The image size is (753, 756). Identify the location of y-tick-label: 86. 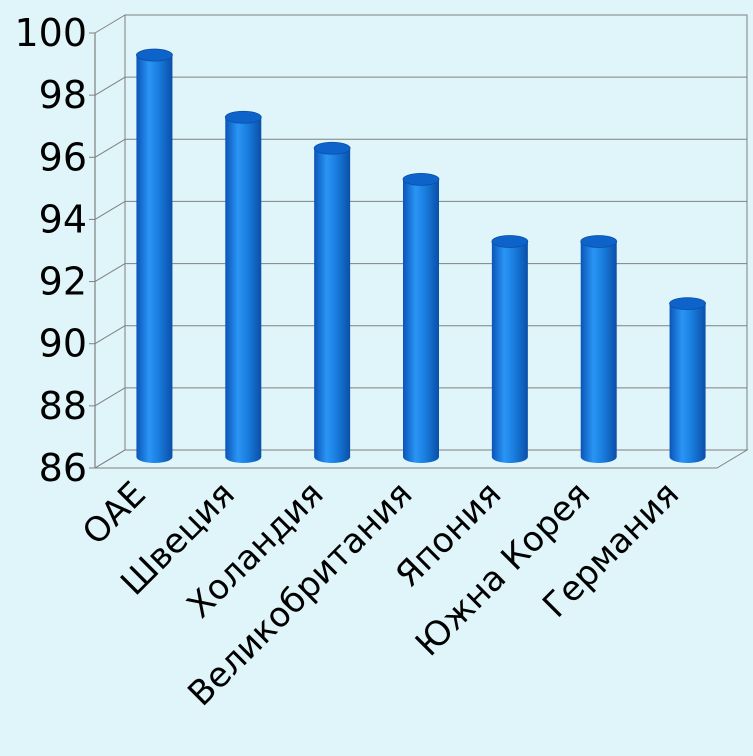
(63, 468).